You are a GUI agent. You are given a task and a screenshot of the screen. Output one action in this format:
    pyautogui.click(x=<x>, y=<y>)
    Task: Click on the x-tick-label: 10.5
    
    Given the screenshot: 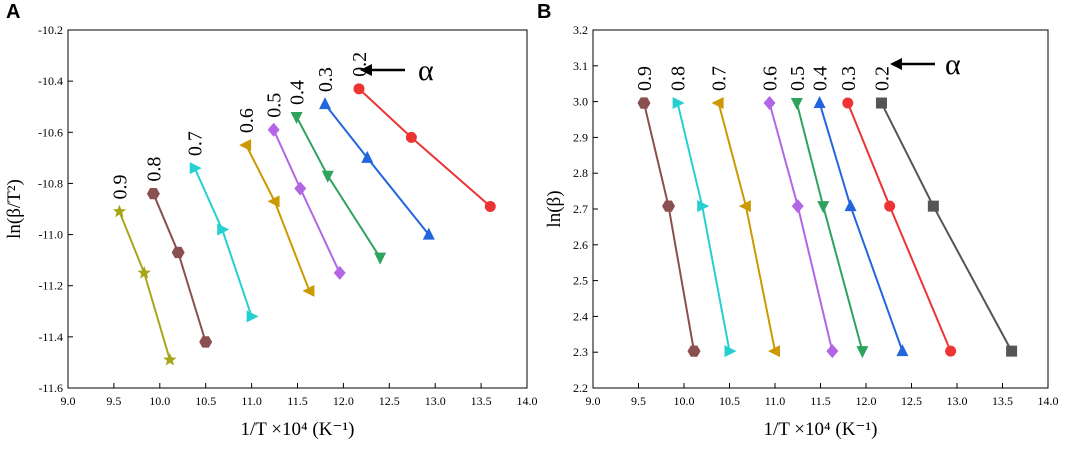 What is the action you would take?
    pyautogui.click(x=729, y=401)
    